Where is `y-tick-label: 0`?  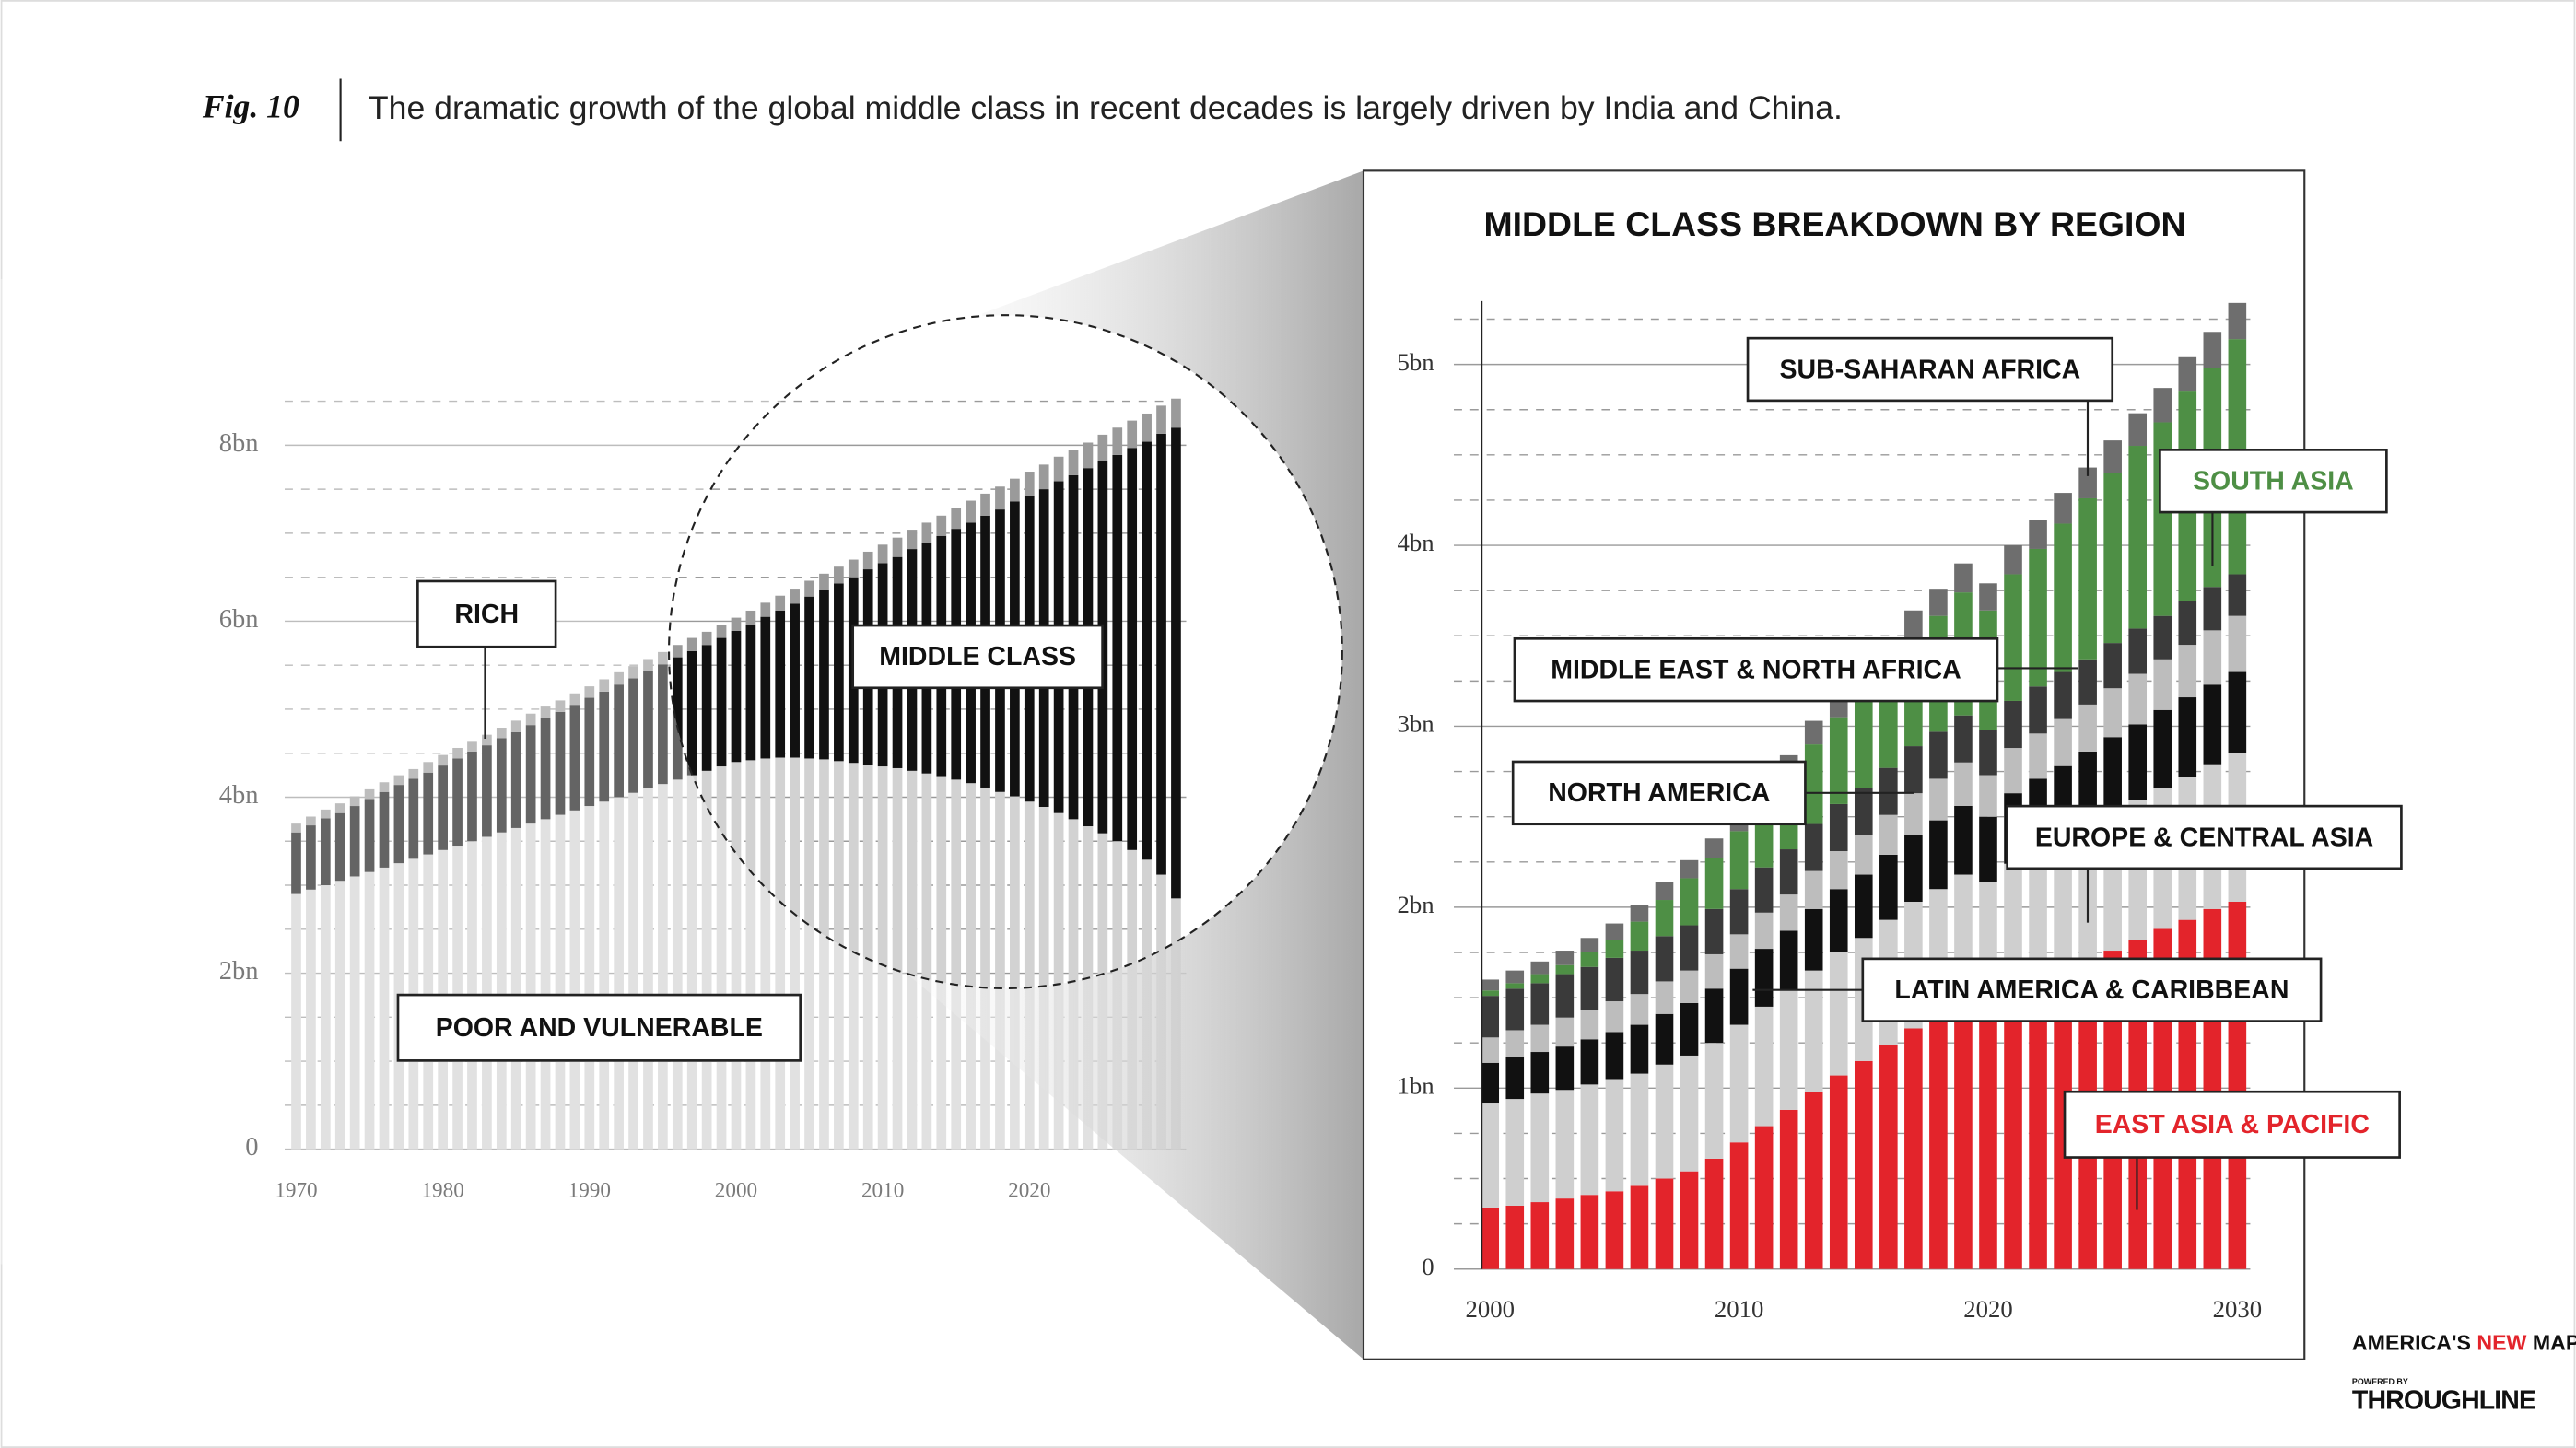
y-tick-label: 0 is located at coordinates (1428, 1267).